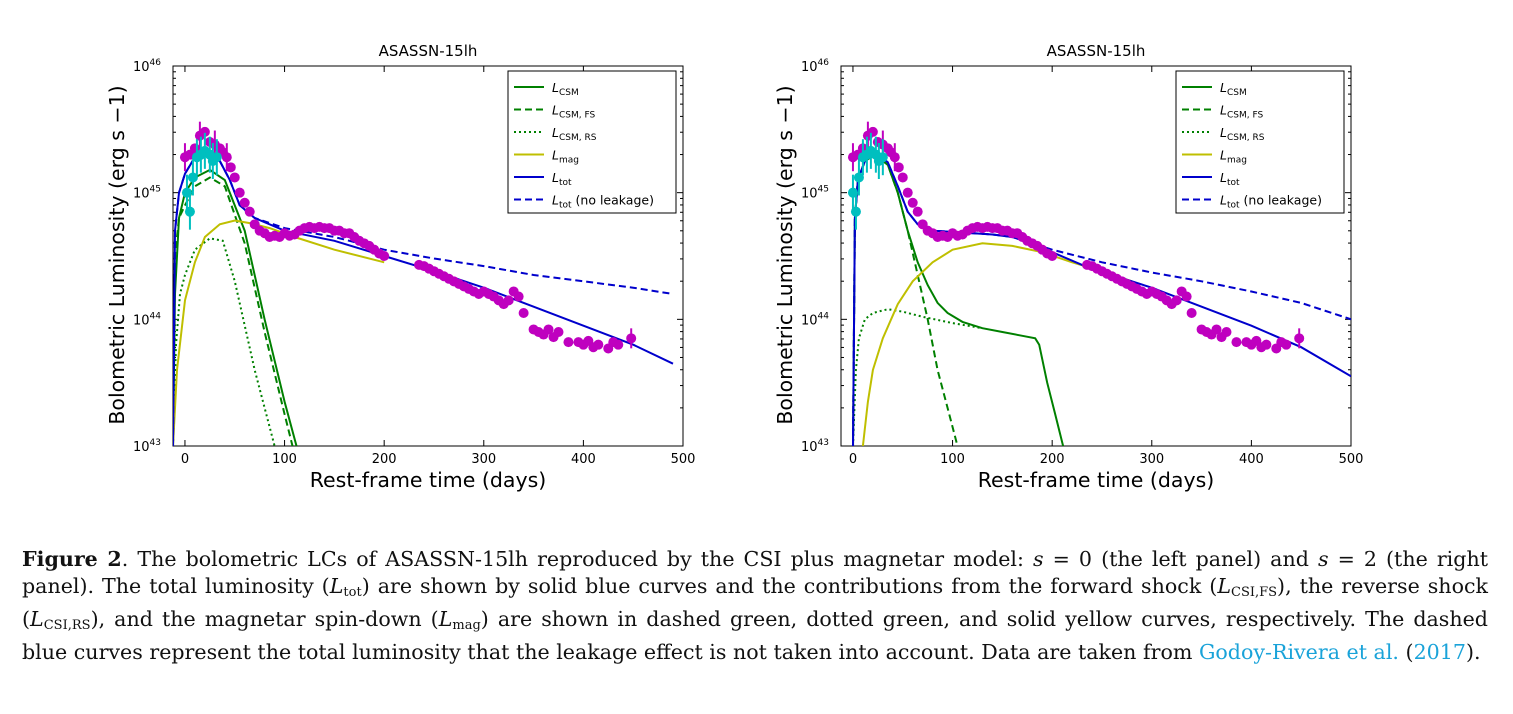 This screenshot has height=714, width=1513. What do you see at coordinates (1439, 652) in the screenshot?
I see `citation-year-link: 2017` at bounding box center [1439, 652].